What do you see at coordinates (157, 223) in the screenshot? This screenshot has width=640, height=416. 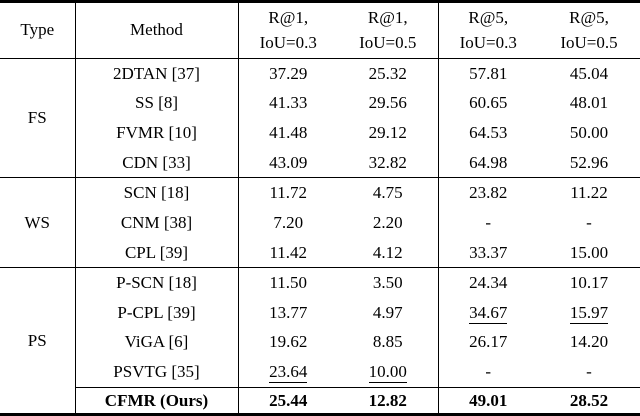 I see `cell-method: CNM [38]` at bounding box center [157, 223].